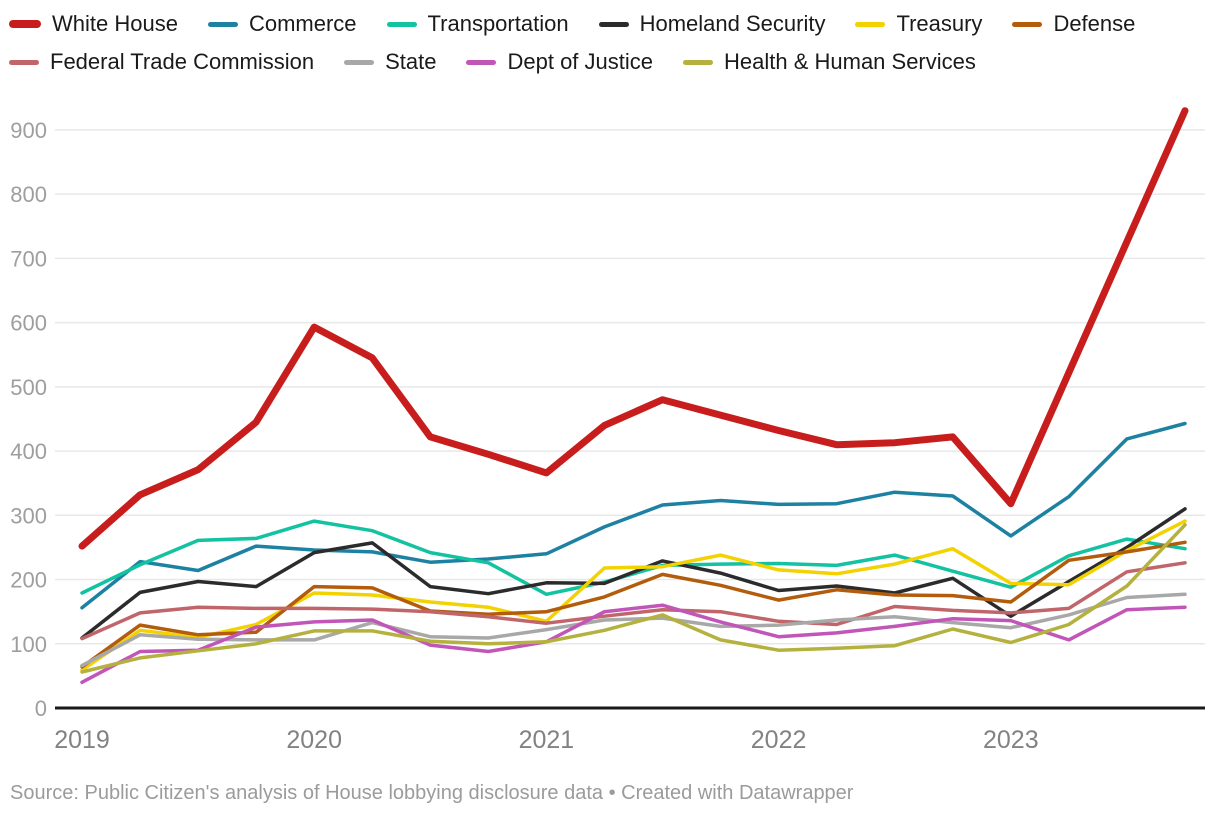 Image resolution: width=1220 pixels, height=826 pixels. I want to click on legend-item-label: Dept of Justice, so click(580, 62).